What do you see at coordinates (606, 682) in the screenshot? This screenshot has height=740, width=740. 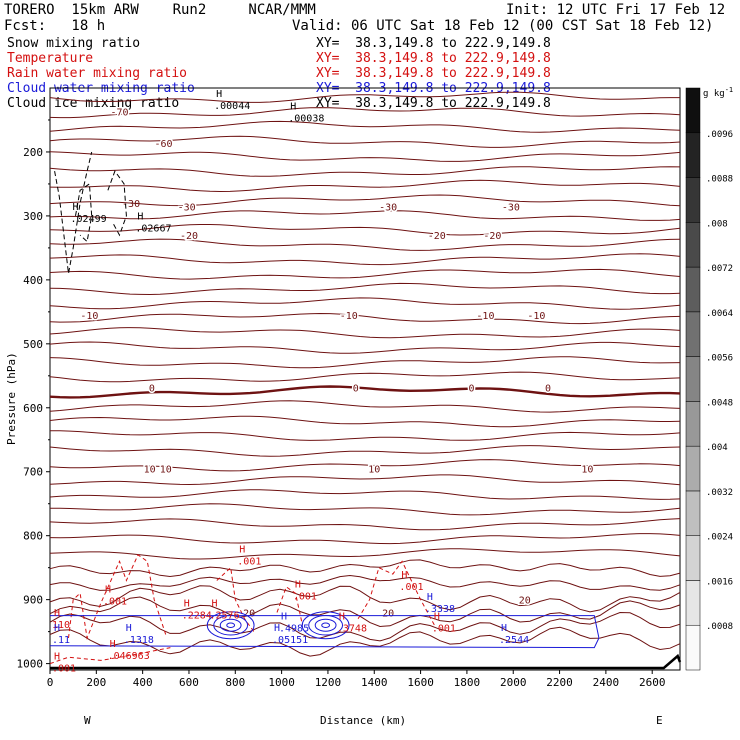 I see `x-tick-label: 2400` at bounding box center [606, 682].